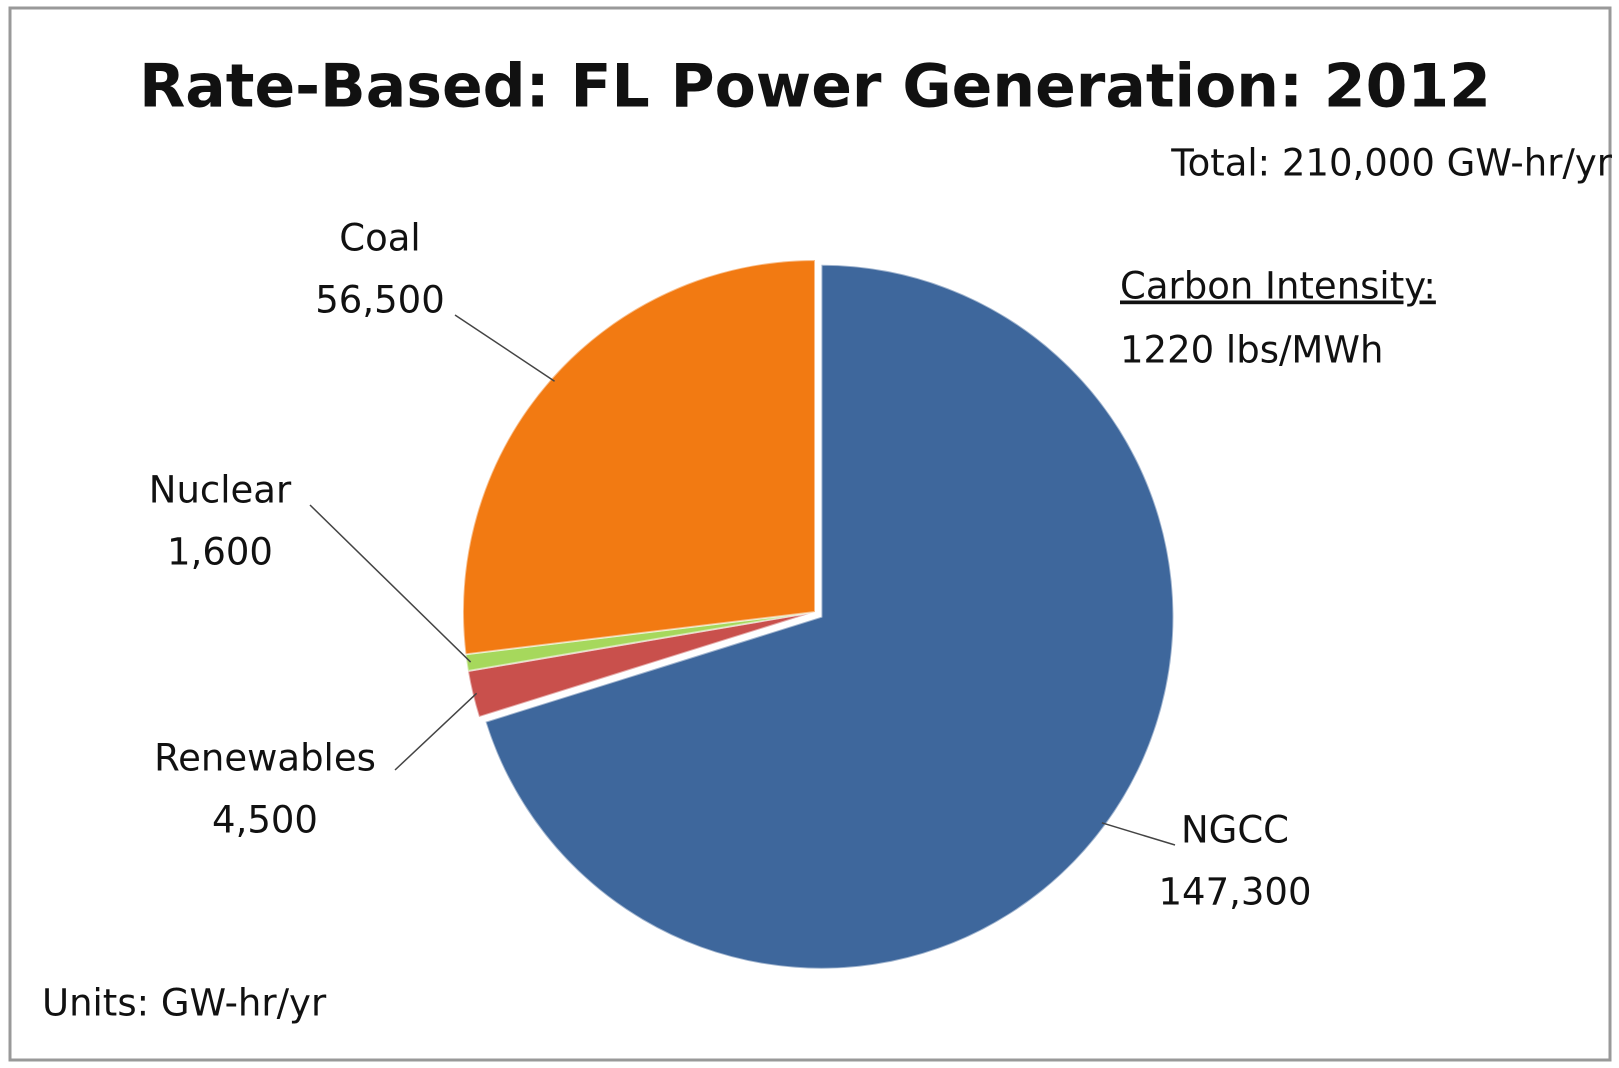 Image resolution: width=1619 pixels, height=1068 pixels. Describe the element at coordinates (1278, 286) in the screenshot. I see `intensity-heading: Carbon Intensity:` at that location.